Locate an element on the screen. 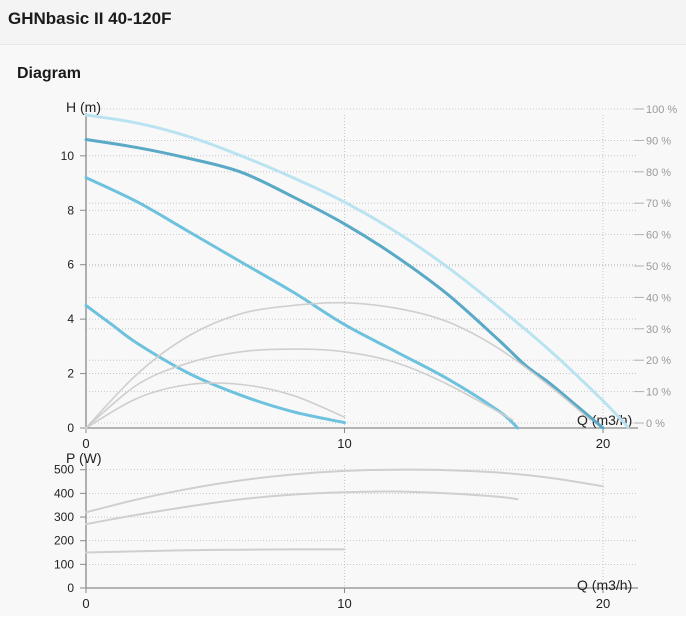 The image size is (686, 621). pct-tick-label: 50 % is located at coordinates (658, 267).